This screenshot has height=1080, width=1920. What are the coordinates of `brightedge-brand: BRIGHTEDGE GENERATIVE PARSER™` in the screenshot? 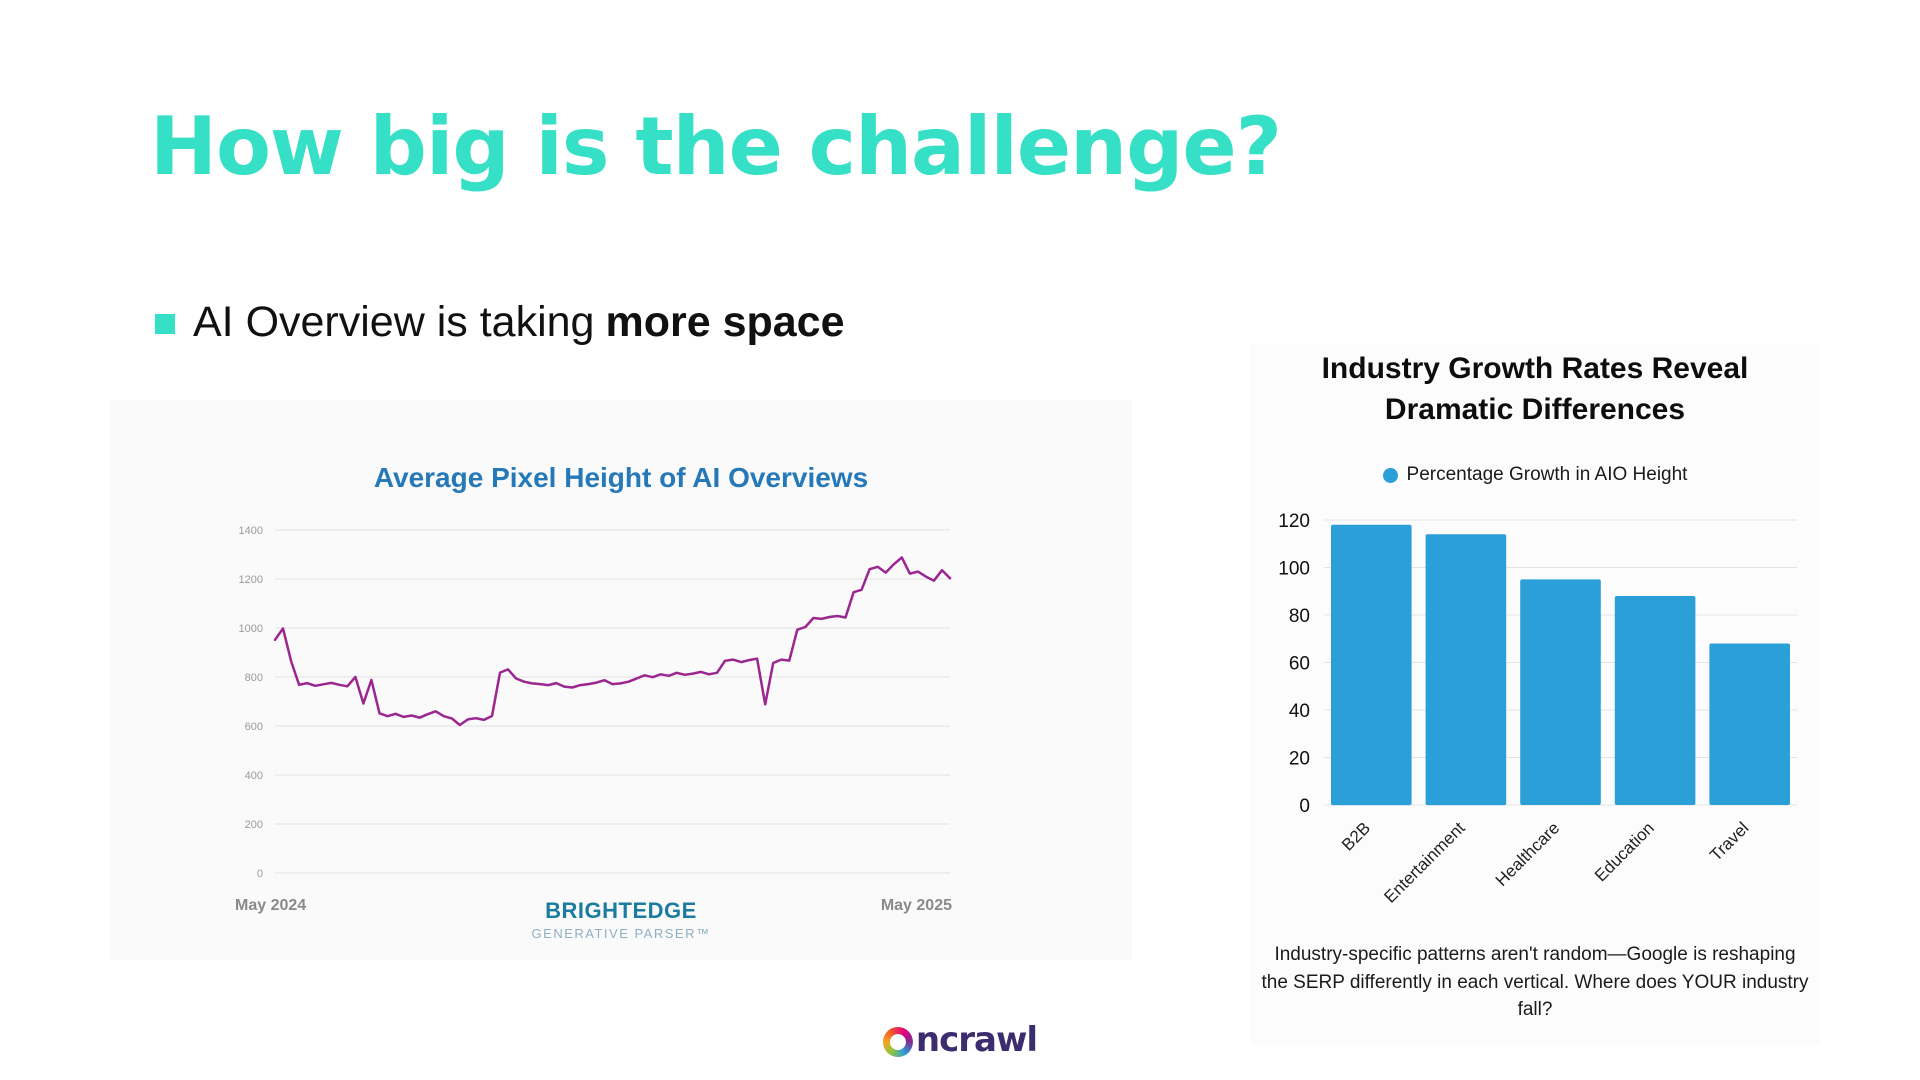 It's located at (621, 919).